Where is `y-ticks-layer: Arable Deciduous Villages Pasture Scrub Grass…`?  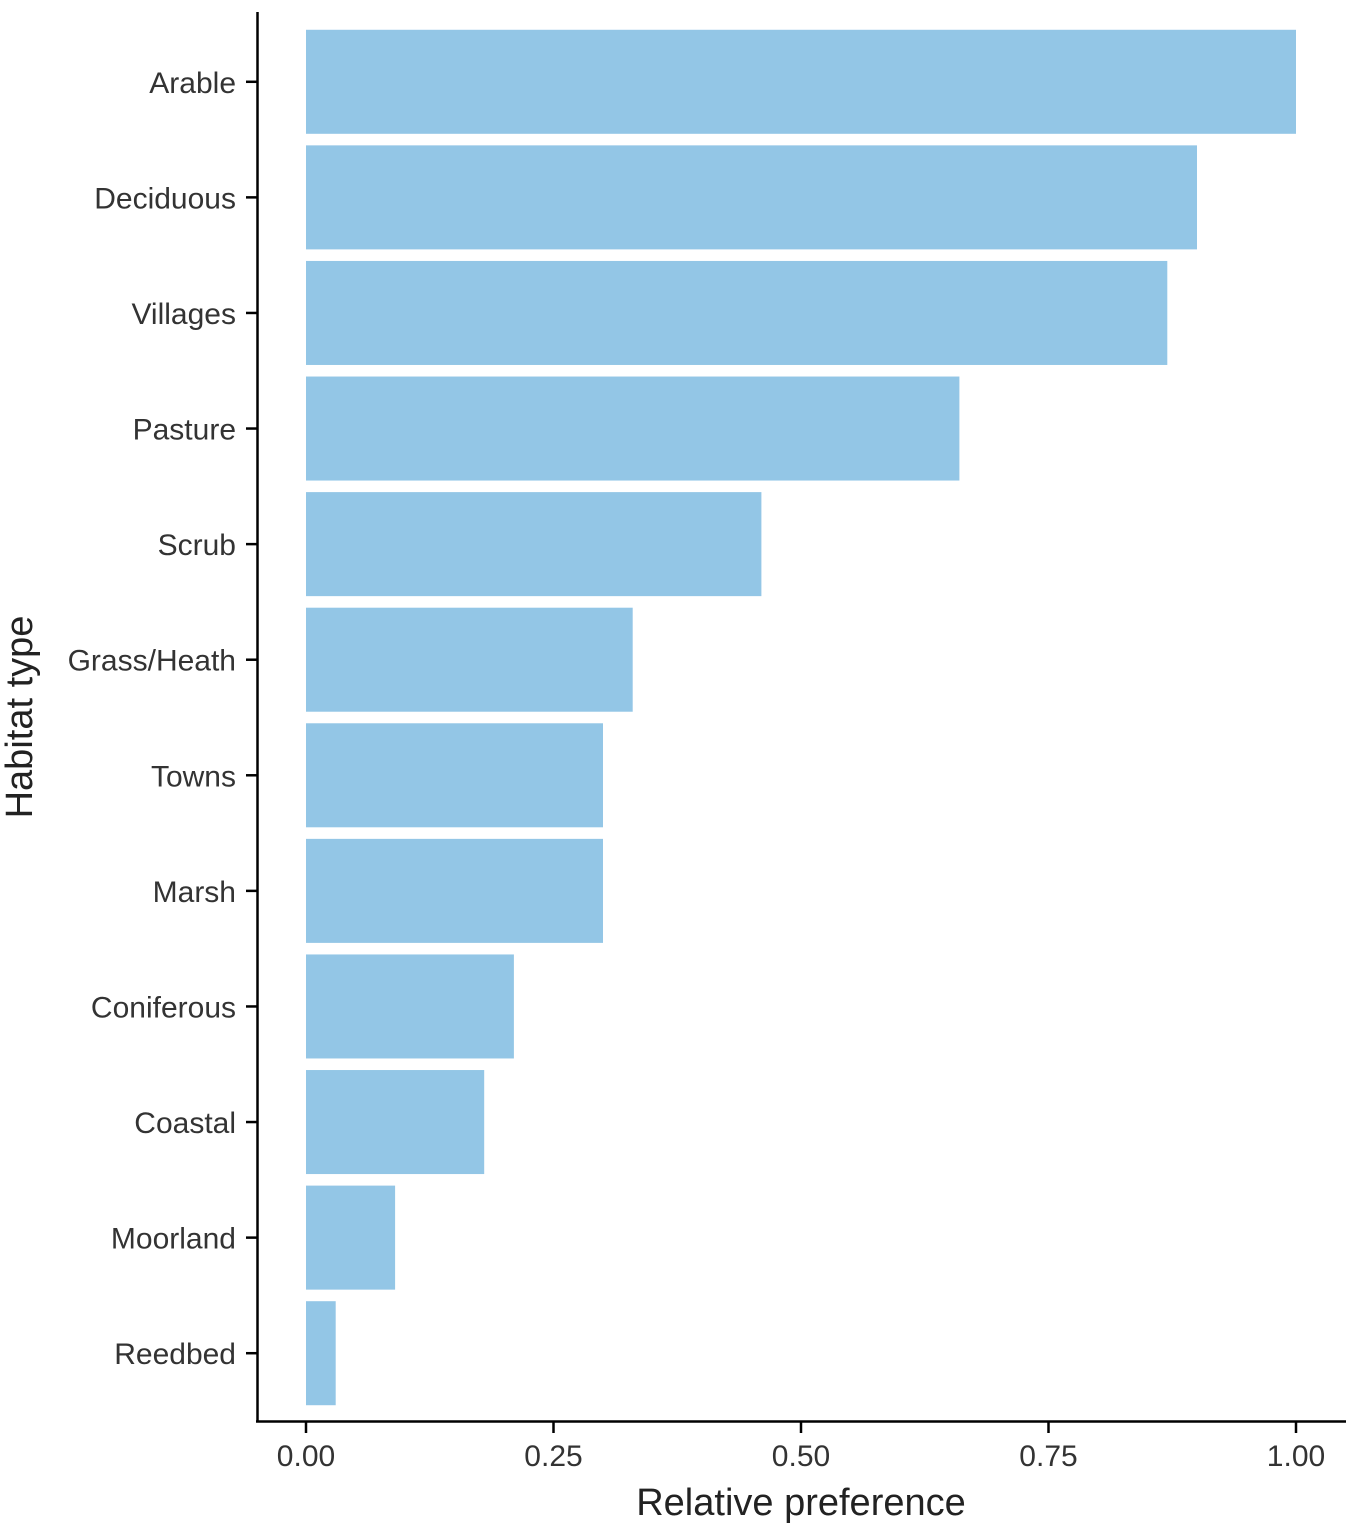
y-ticks-layer: Arable Deciduous Villages Pasture Scrub Grass… is located at coordinates (162, 719).